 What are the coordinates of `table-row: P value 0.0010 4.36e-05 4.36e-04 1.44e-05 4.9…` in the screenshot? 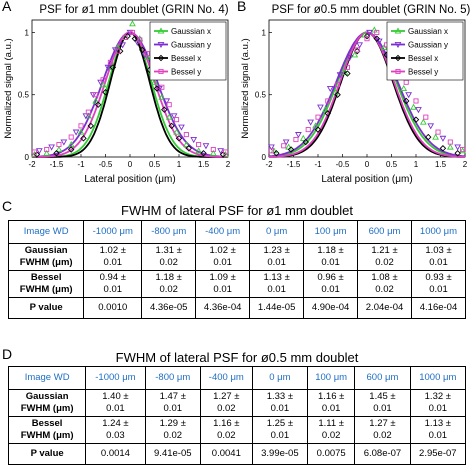 It's located at (236, 308).